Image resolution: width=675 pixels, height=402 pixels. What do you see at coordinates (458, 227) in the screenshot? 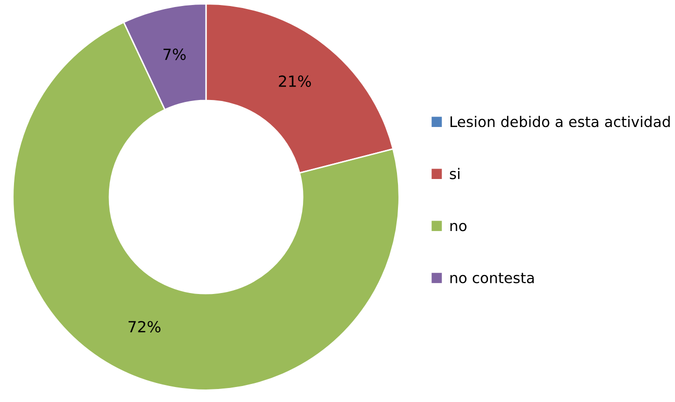
I see `legend-label: no` at bounding box center [458, 227].